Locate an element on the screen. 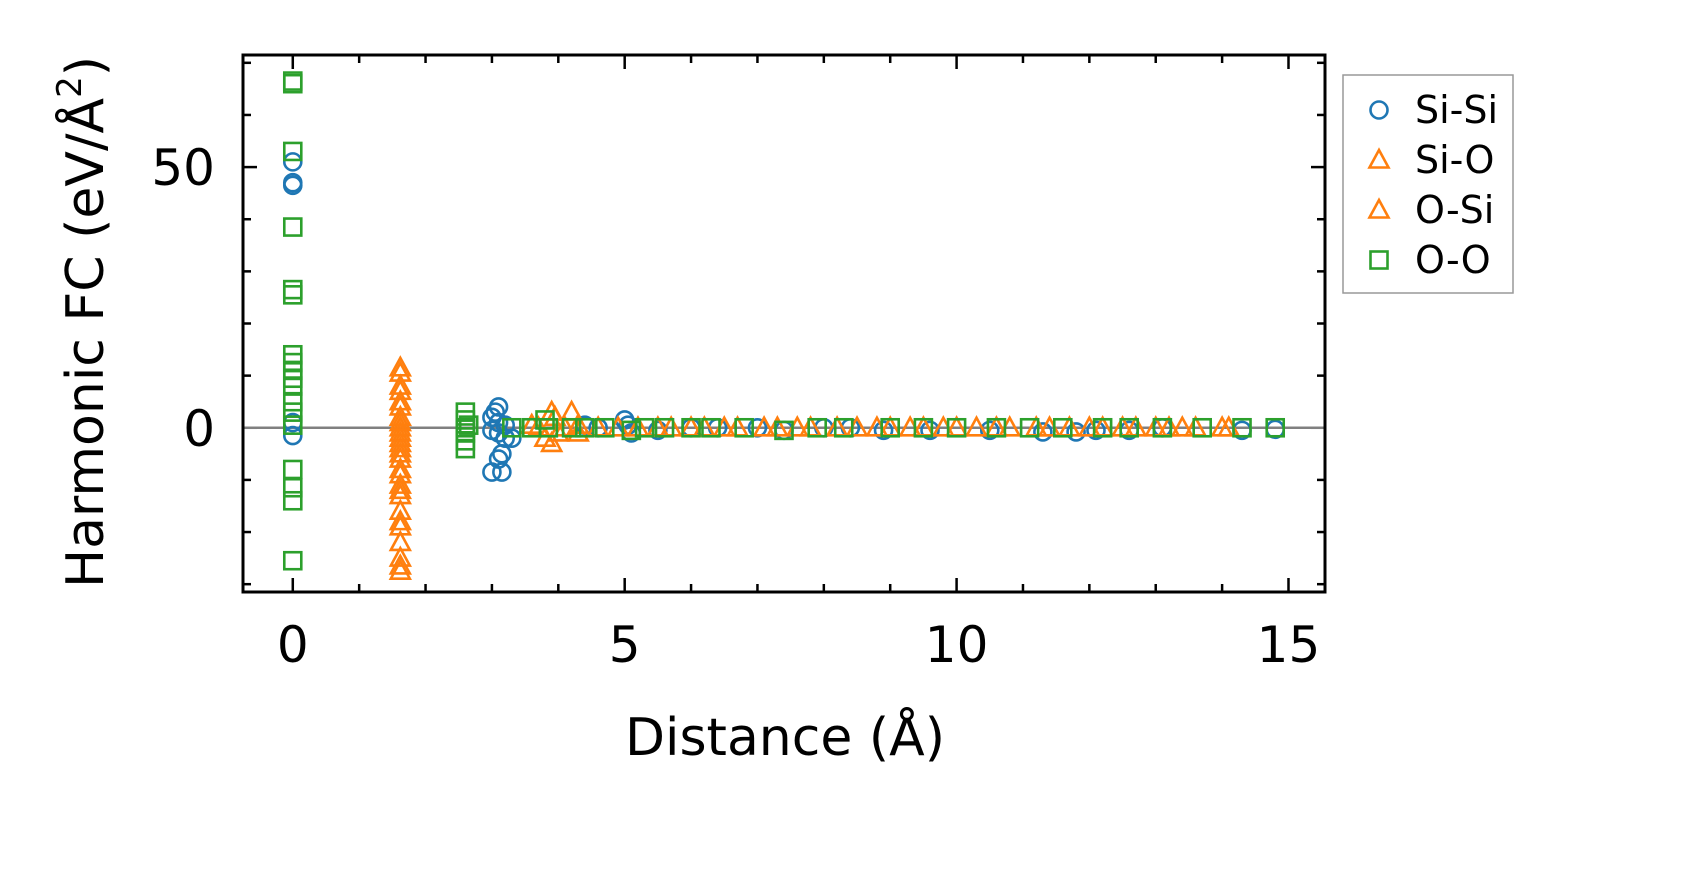 The width and height of the screenshot is (1688, 883). legend-item: O-O is located at coordinates (1430, 260).